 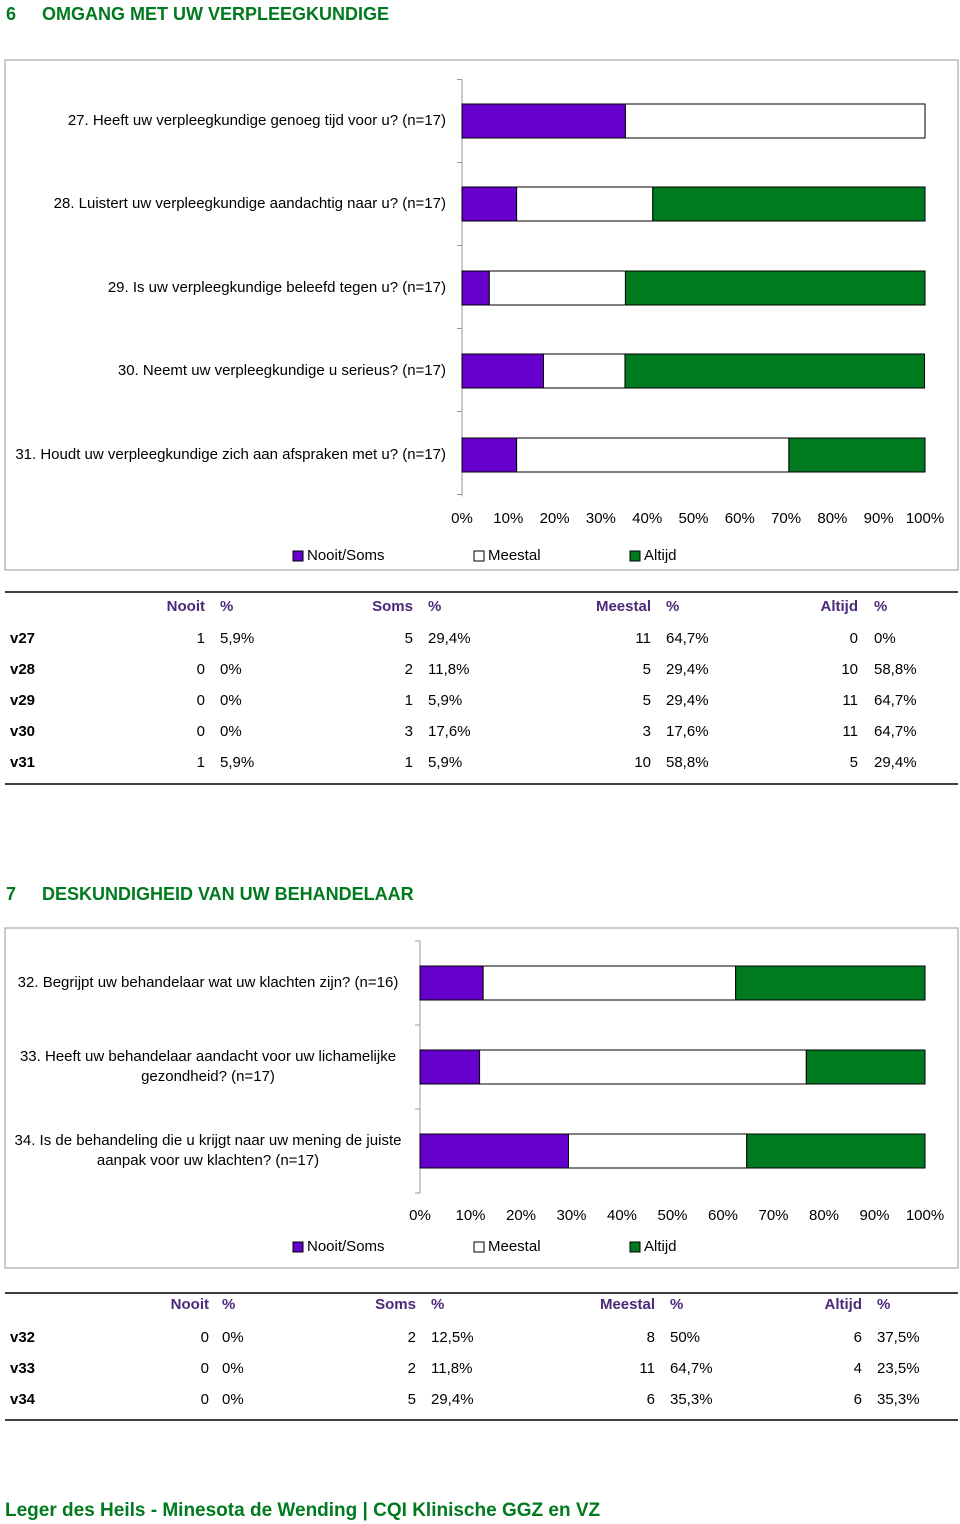 What do you see at coordinates (898, 1368) in the screenshot?
I see `table-cell: 23,5%` at bounding box center [898, 1368].